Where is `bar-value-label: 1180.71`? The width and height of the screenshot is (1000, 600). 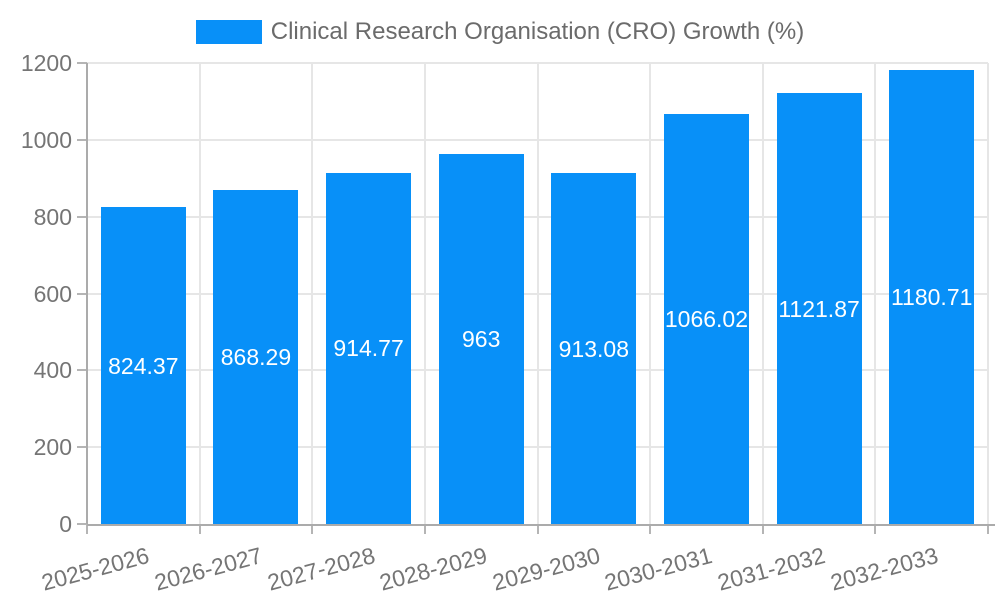 bar-value-label: 1180.71 is located at coordinates (931, 297).